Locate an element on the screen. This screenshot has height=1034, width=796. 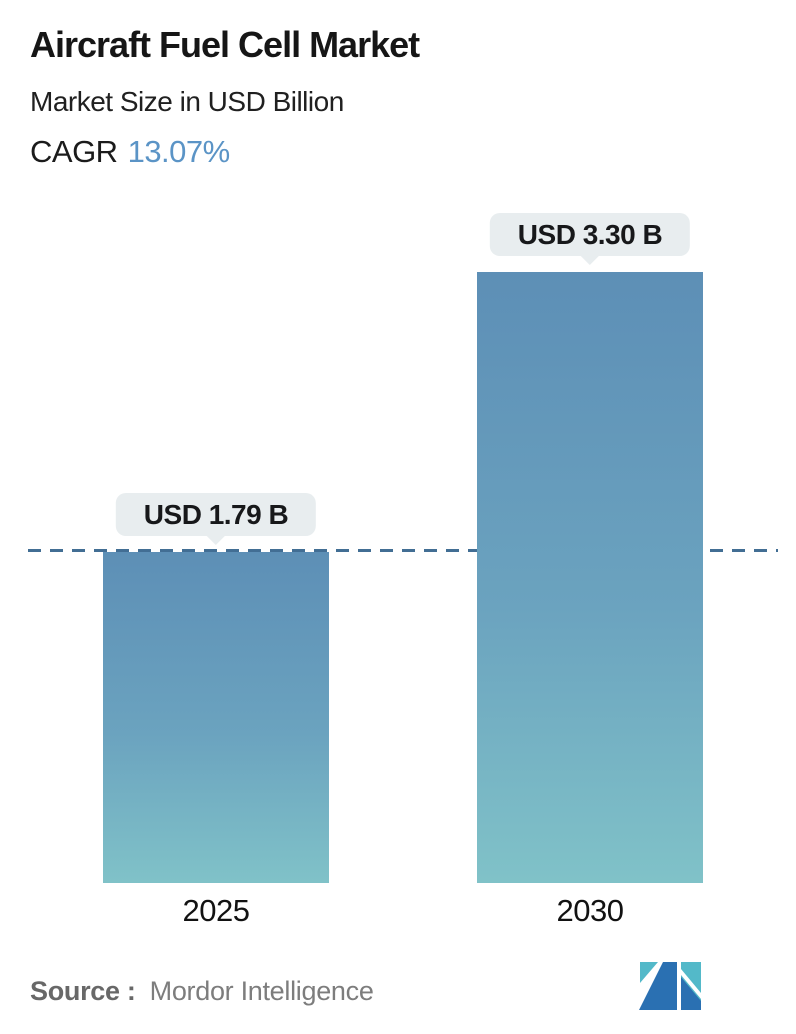
x-axis-label-2025: 2025 is located at coordinates (216, 910).